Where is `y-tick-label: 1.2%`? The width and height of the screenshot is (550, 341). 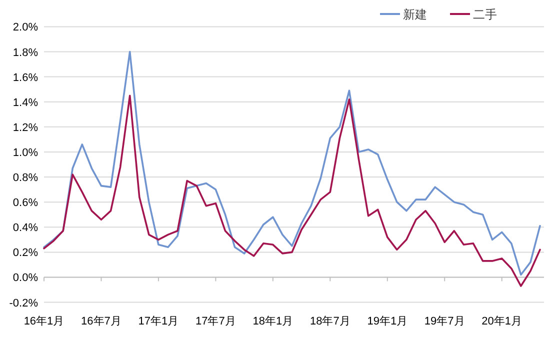 y-tick-label: 1.2% is located at coordinates (25, 128).